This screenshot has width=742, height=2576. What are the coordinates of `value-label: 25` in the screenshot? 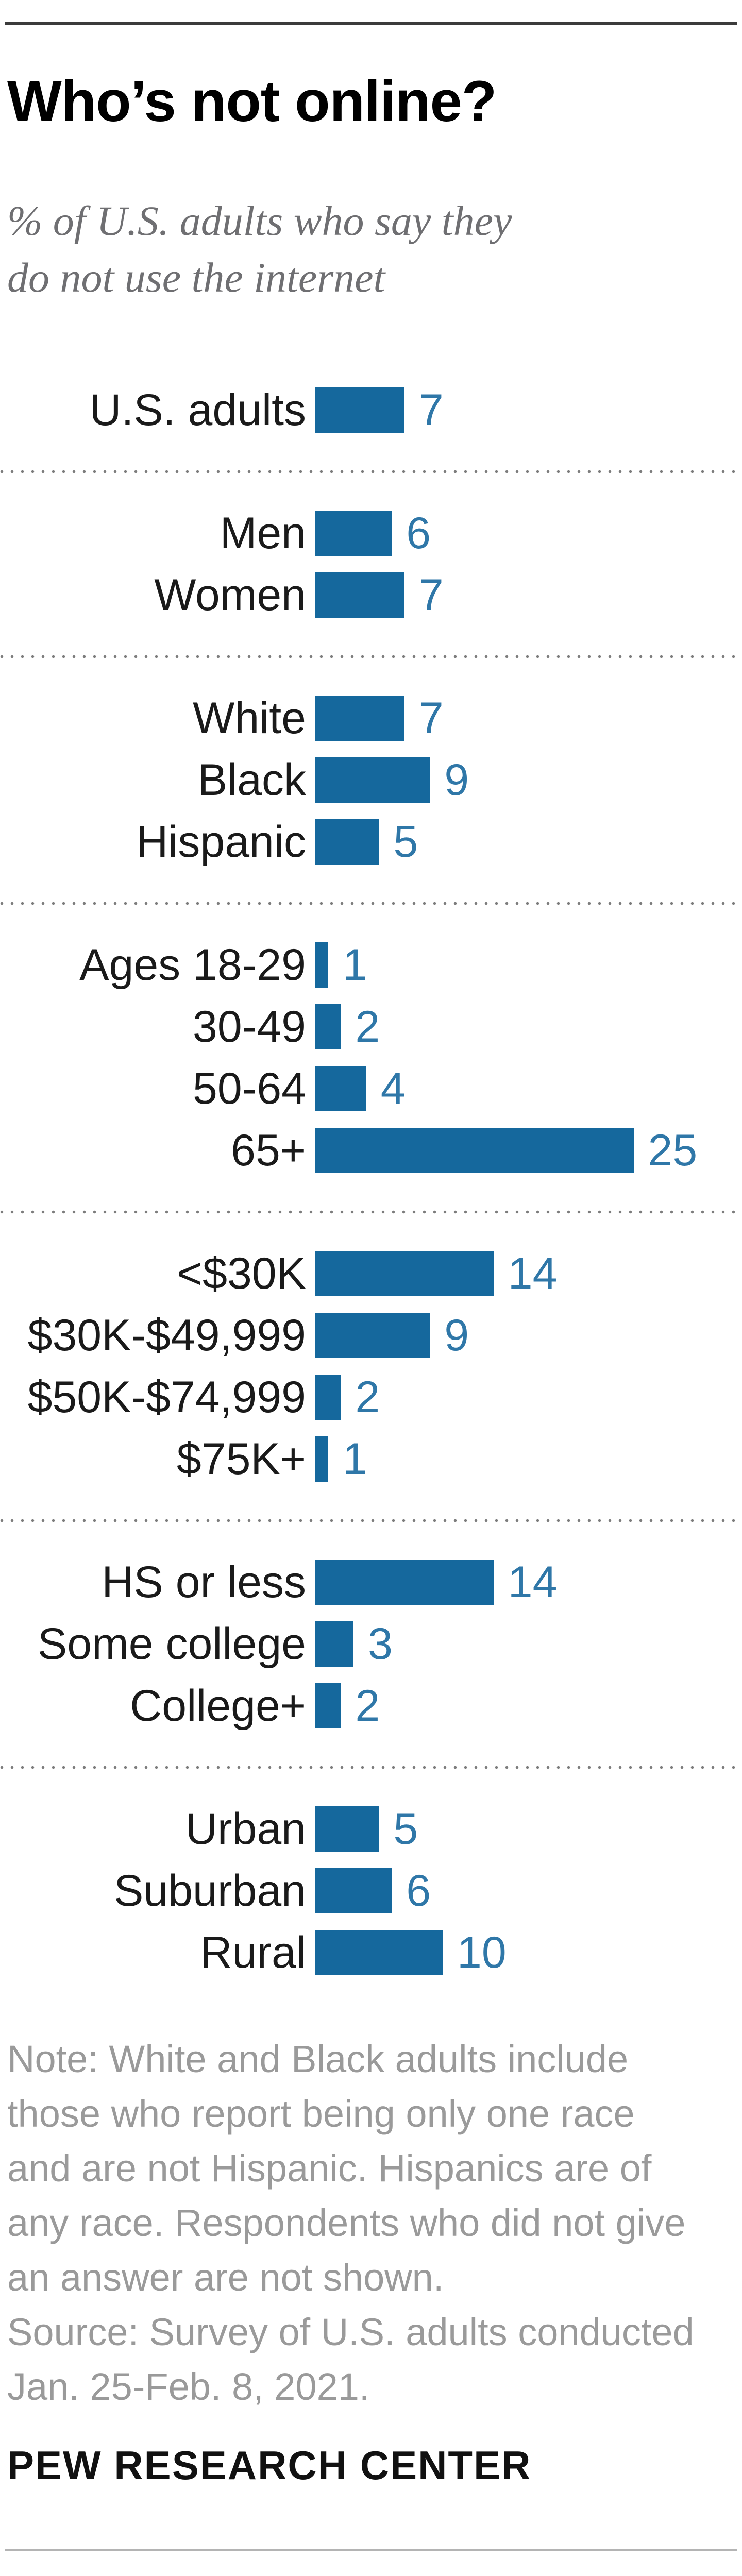 It's located at (673, 1150).